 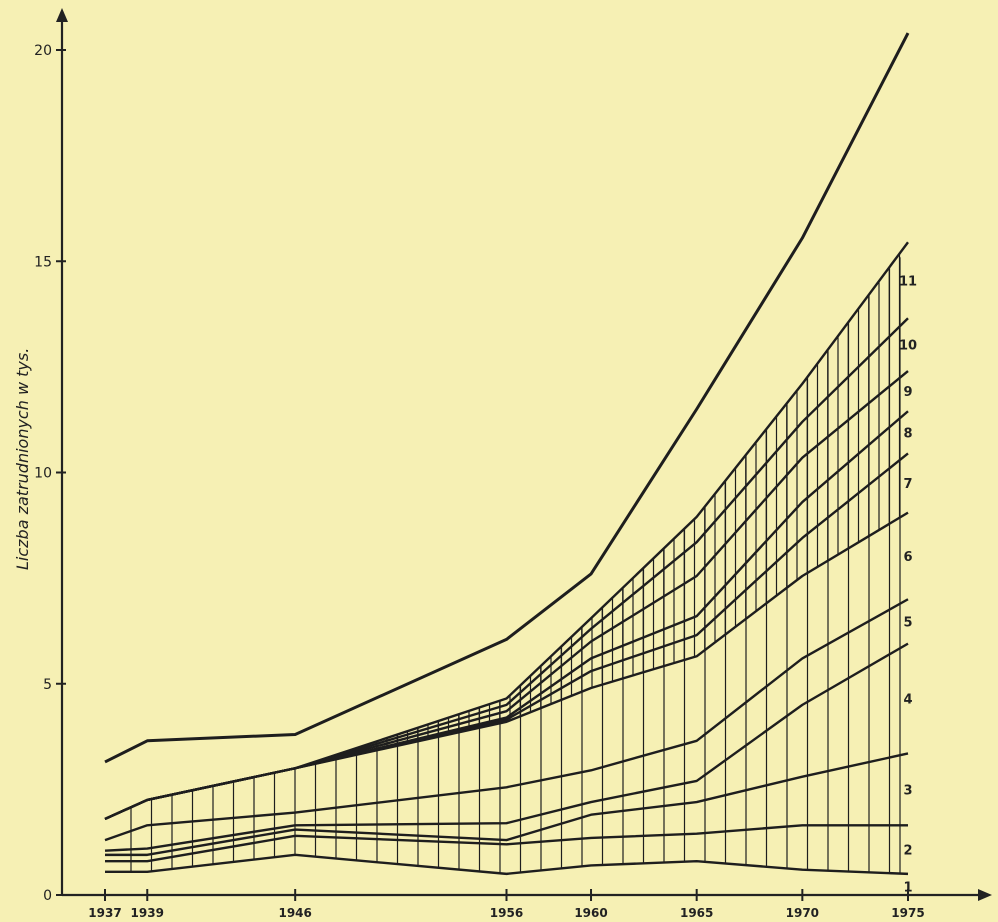 I want to click on band-label-5: 5, so click(x=907, y=622).